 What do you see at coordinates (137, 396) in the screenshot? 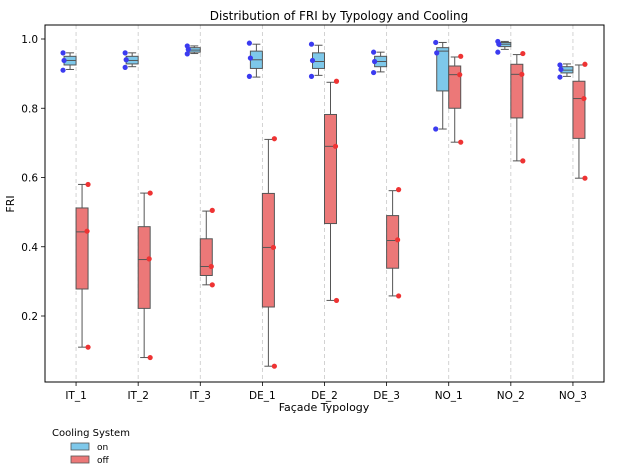
I see `x-tick-label: IT_2` at bounding box center [137, 396].